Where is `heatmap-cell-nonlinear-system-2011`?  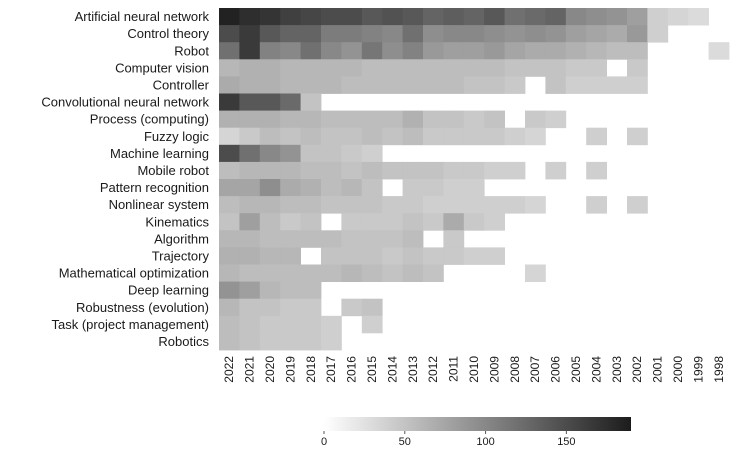 heatmap-cell-nonlinear-system-2011 is located at coordinates (454, 205).